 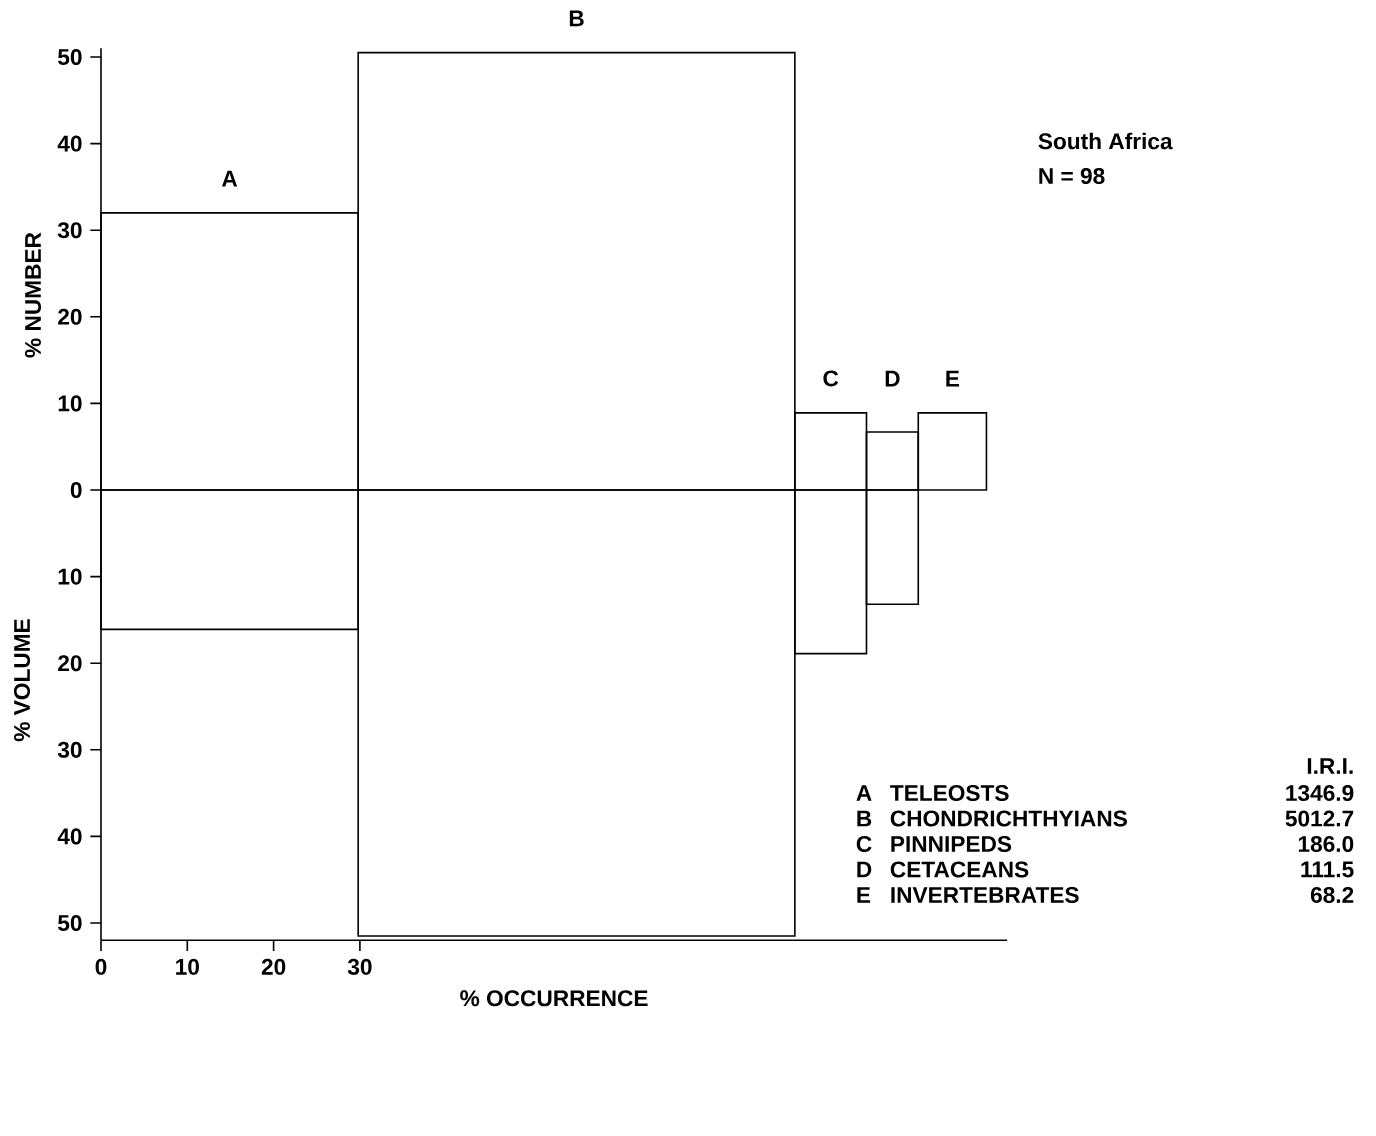 I want to click on y-axis-title: % NUMBER, so click(x=33, y=295).